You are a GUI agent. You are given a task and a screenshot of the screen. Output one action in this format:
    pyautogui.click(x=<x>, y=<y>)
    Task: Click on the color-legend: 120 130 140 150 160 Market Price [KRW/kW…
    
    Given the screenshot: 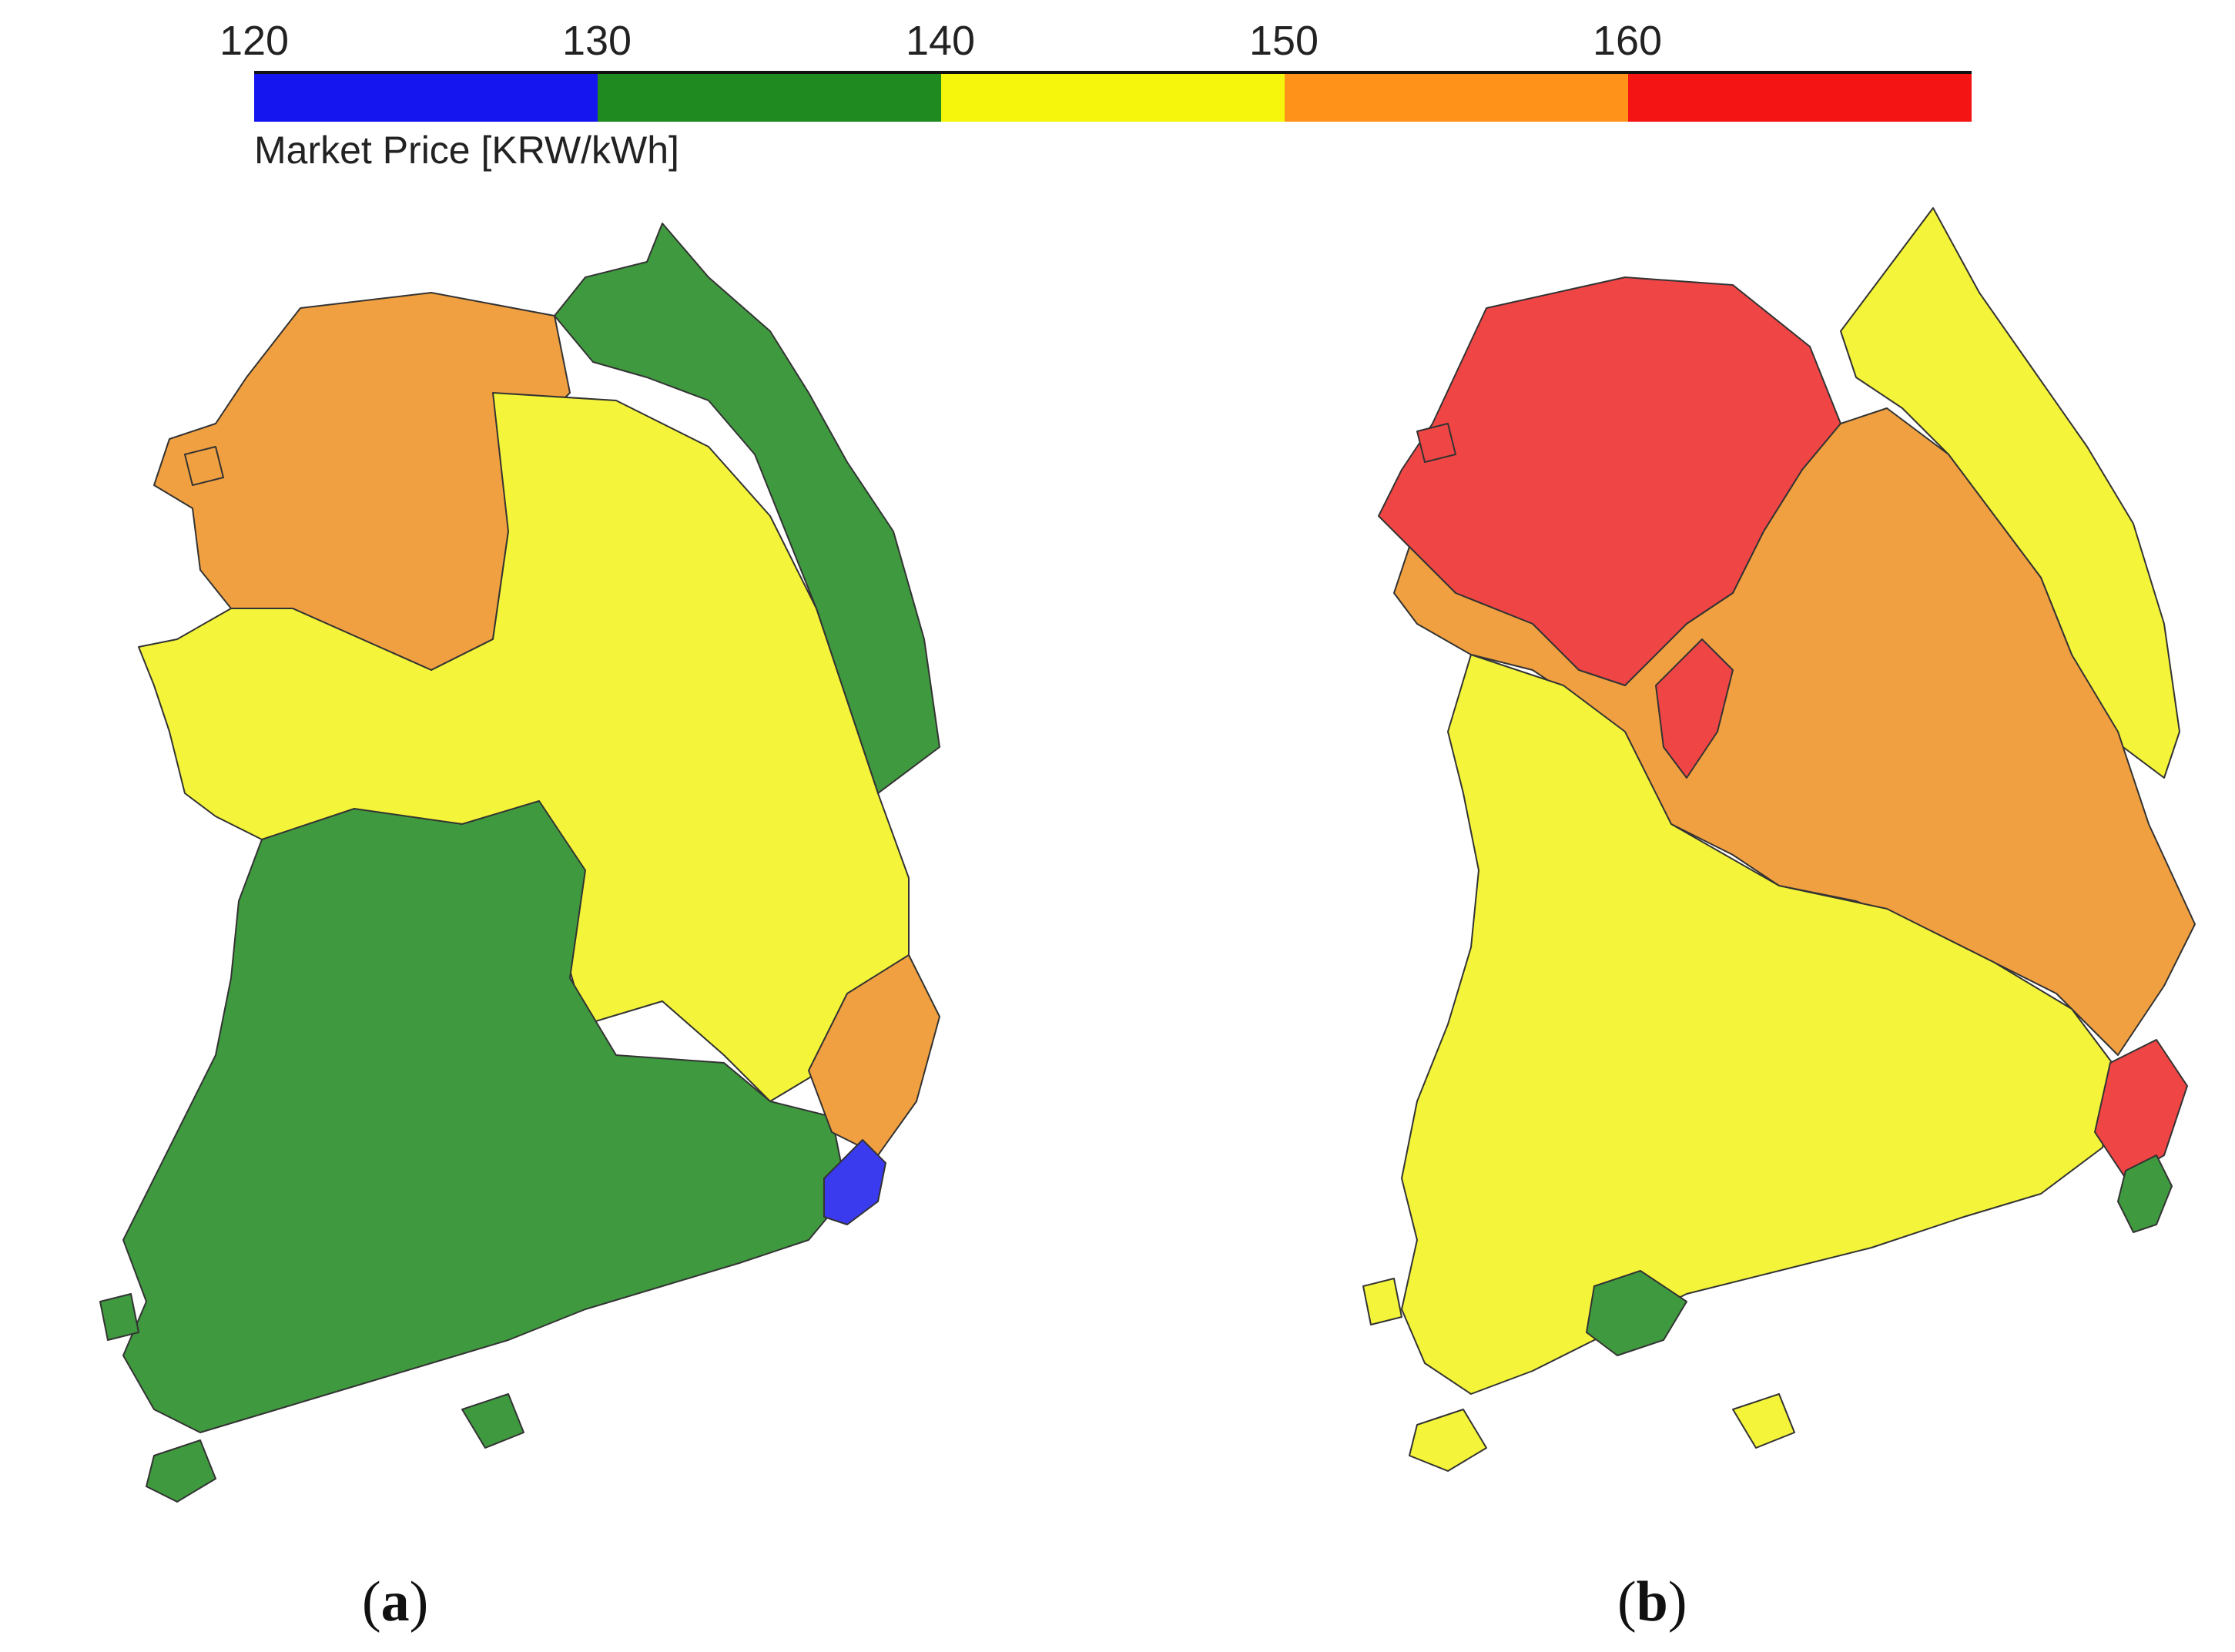 What is the action you would take?
    pyautogui.click(x=1118, y=100)
    